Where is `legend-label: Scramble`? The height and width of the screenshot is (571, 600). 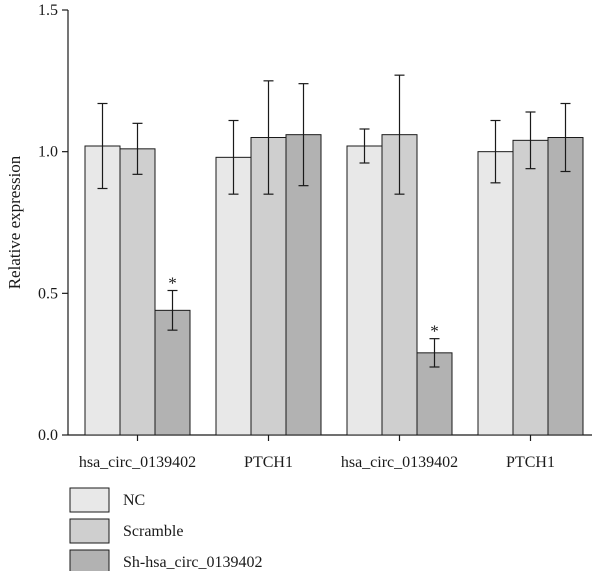 legend-label: Scramble is located at coordinates (153, 531).